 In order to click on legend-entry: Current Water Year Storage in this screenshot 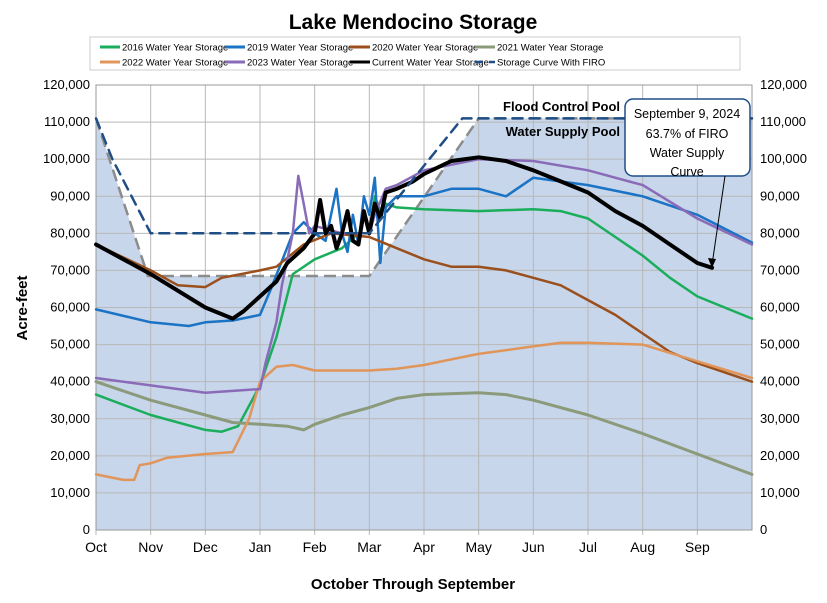, I will do `click(430, 63)`.